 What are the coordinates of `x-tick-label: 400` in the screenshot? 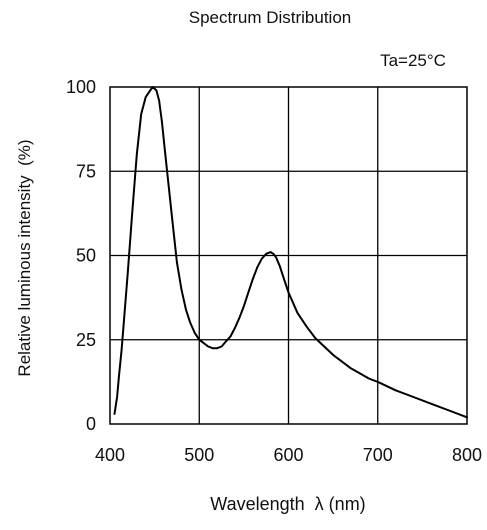 It's located at (110, 455).